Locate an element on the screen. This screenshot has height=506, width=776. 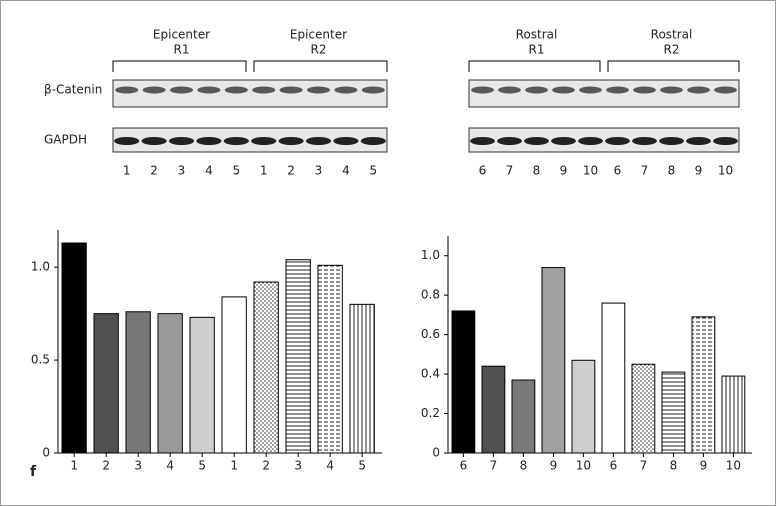
x-tick-label: 9 is located at coordinates (704, 466).